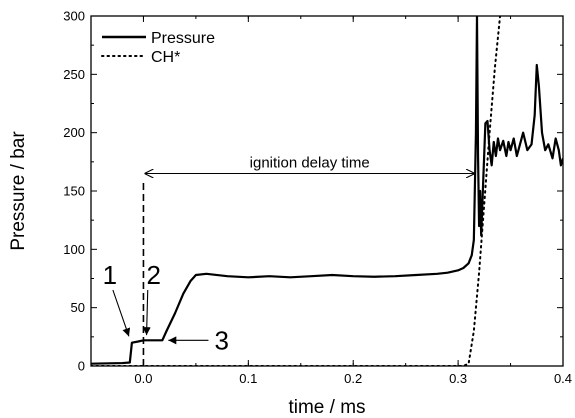  What do you see at coordinates (143, 378) in the screenshot?
I see `x-tick-label: 0.0` at bounding box center [143, 378].